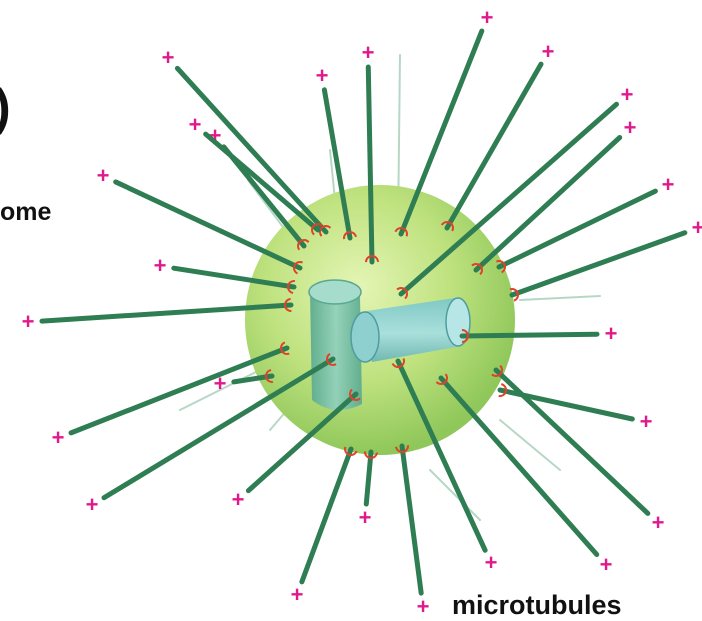 The image size is (702, 621). I want to click on centriole-vertical, so click(335, 345).